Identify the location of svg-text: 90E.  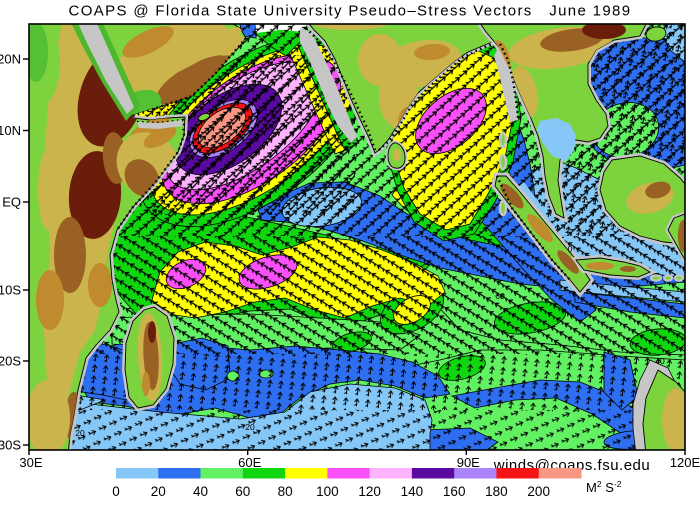
(468, 462).